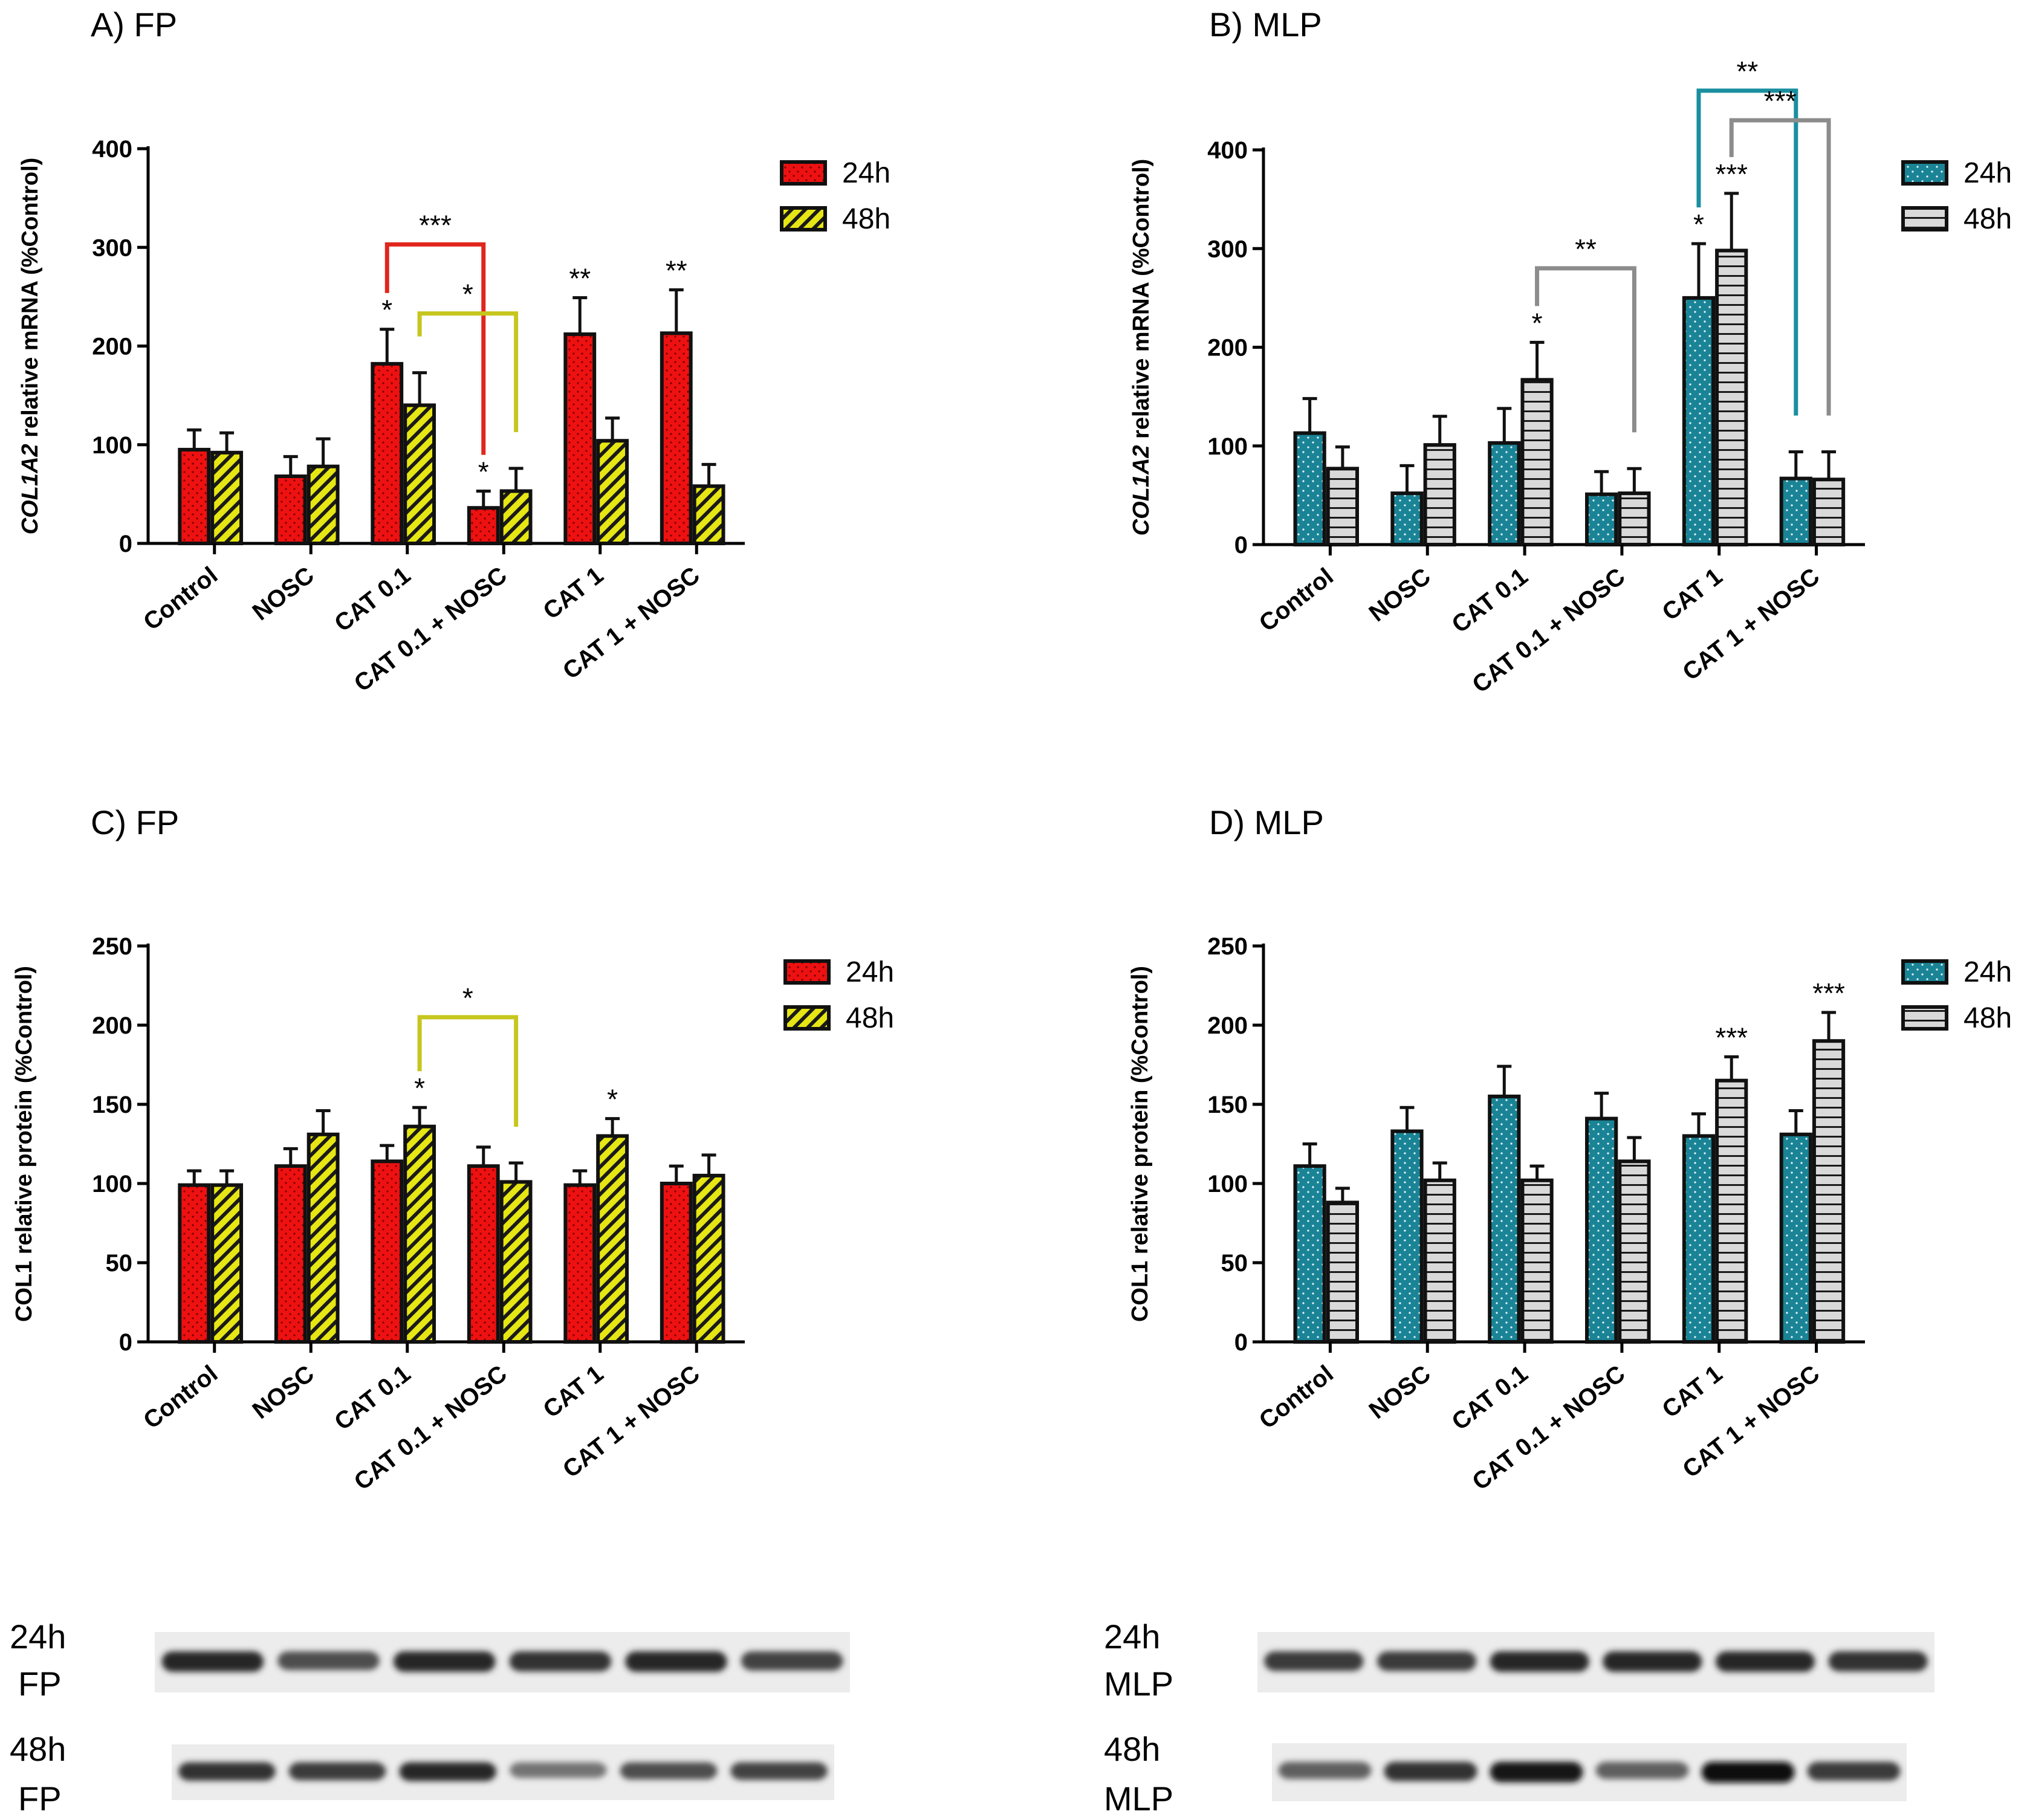  I want to click on blot-mlp-row1-cell: MLP, so click(1138, 1684).